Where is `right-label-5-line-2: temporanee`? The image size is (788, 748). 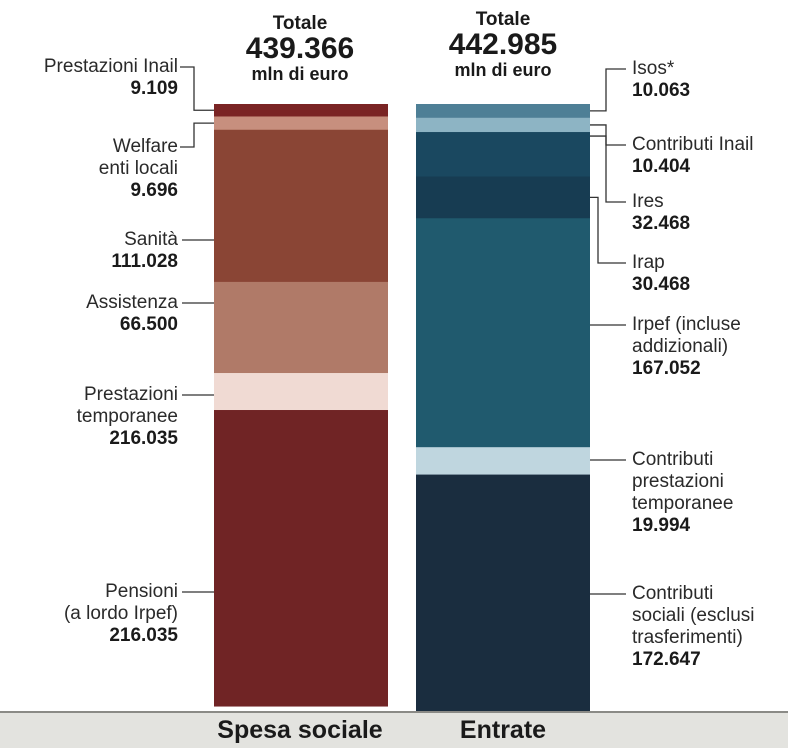
right-label-5-line-2: temporanee is located at coordinates (683, 503).